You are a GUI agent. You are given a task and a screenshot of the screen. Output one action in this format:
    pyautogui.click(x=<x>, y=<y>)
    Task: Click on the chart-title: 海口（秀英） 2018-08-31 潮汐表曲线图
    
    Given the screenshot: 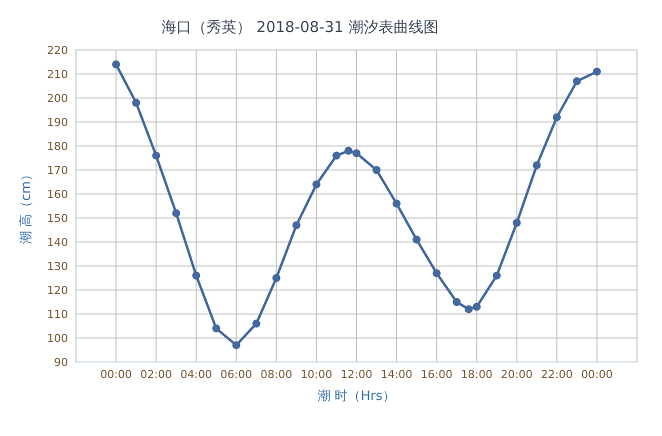 What is the action you would take?
    pyautogui.click(x=300, y=27)
    